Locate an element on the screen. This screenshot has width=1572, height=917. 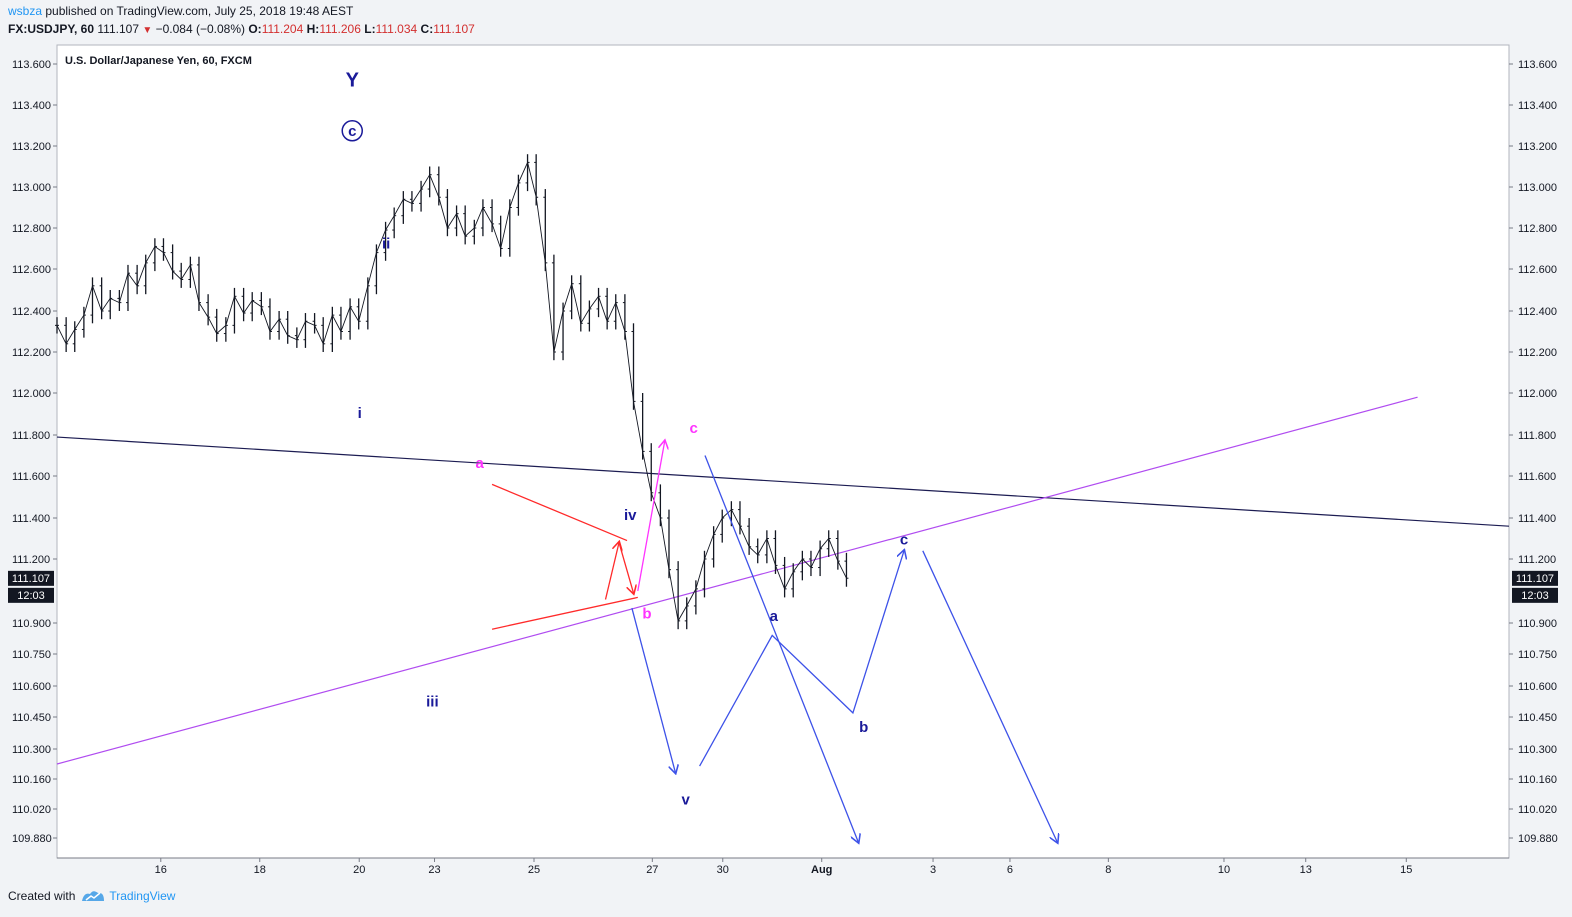
countdown-badge-text-left: 12:03 is located at coordinates (31, 596).